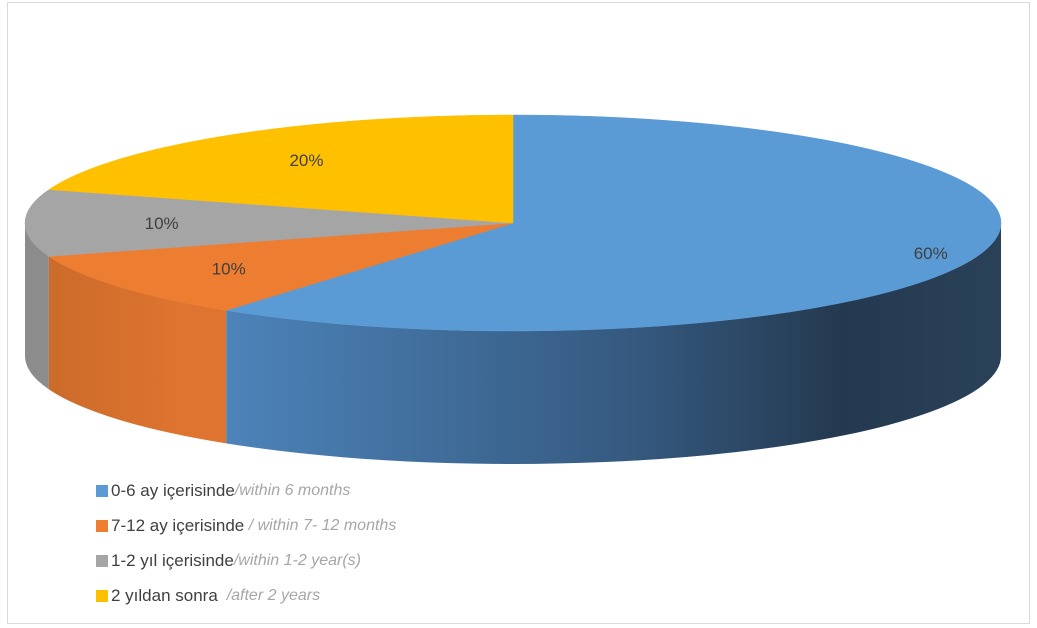  I want to click on data-label-0: 60%, so click(931, 253).